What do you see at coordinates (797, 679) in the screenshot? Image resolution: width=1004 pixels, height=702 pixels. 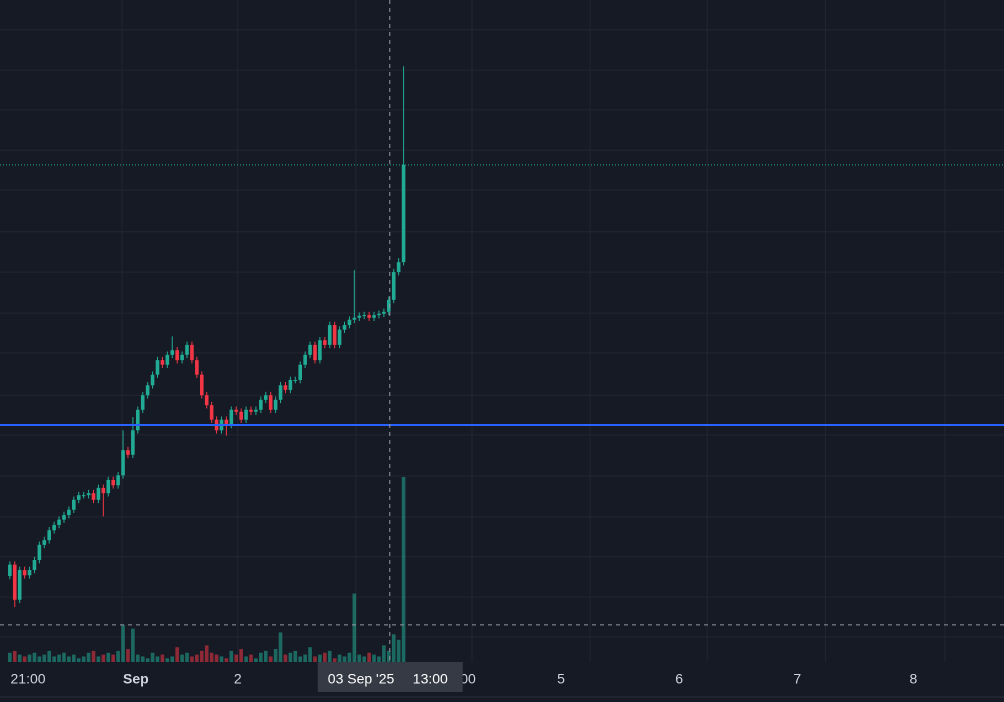 I see `x-tick-label: 7` at bounding box center [797, 679].